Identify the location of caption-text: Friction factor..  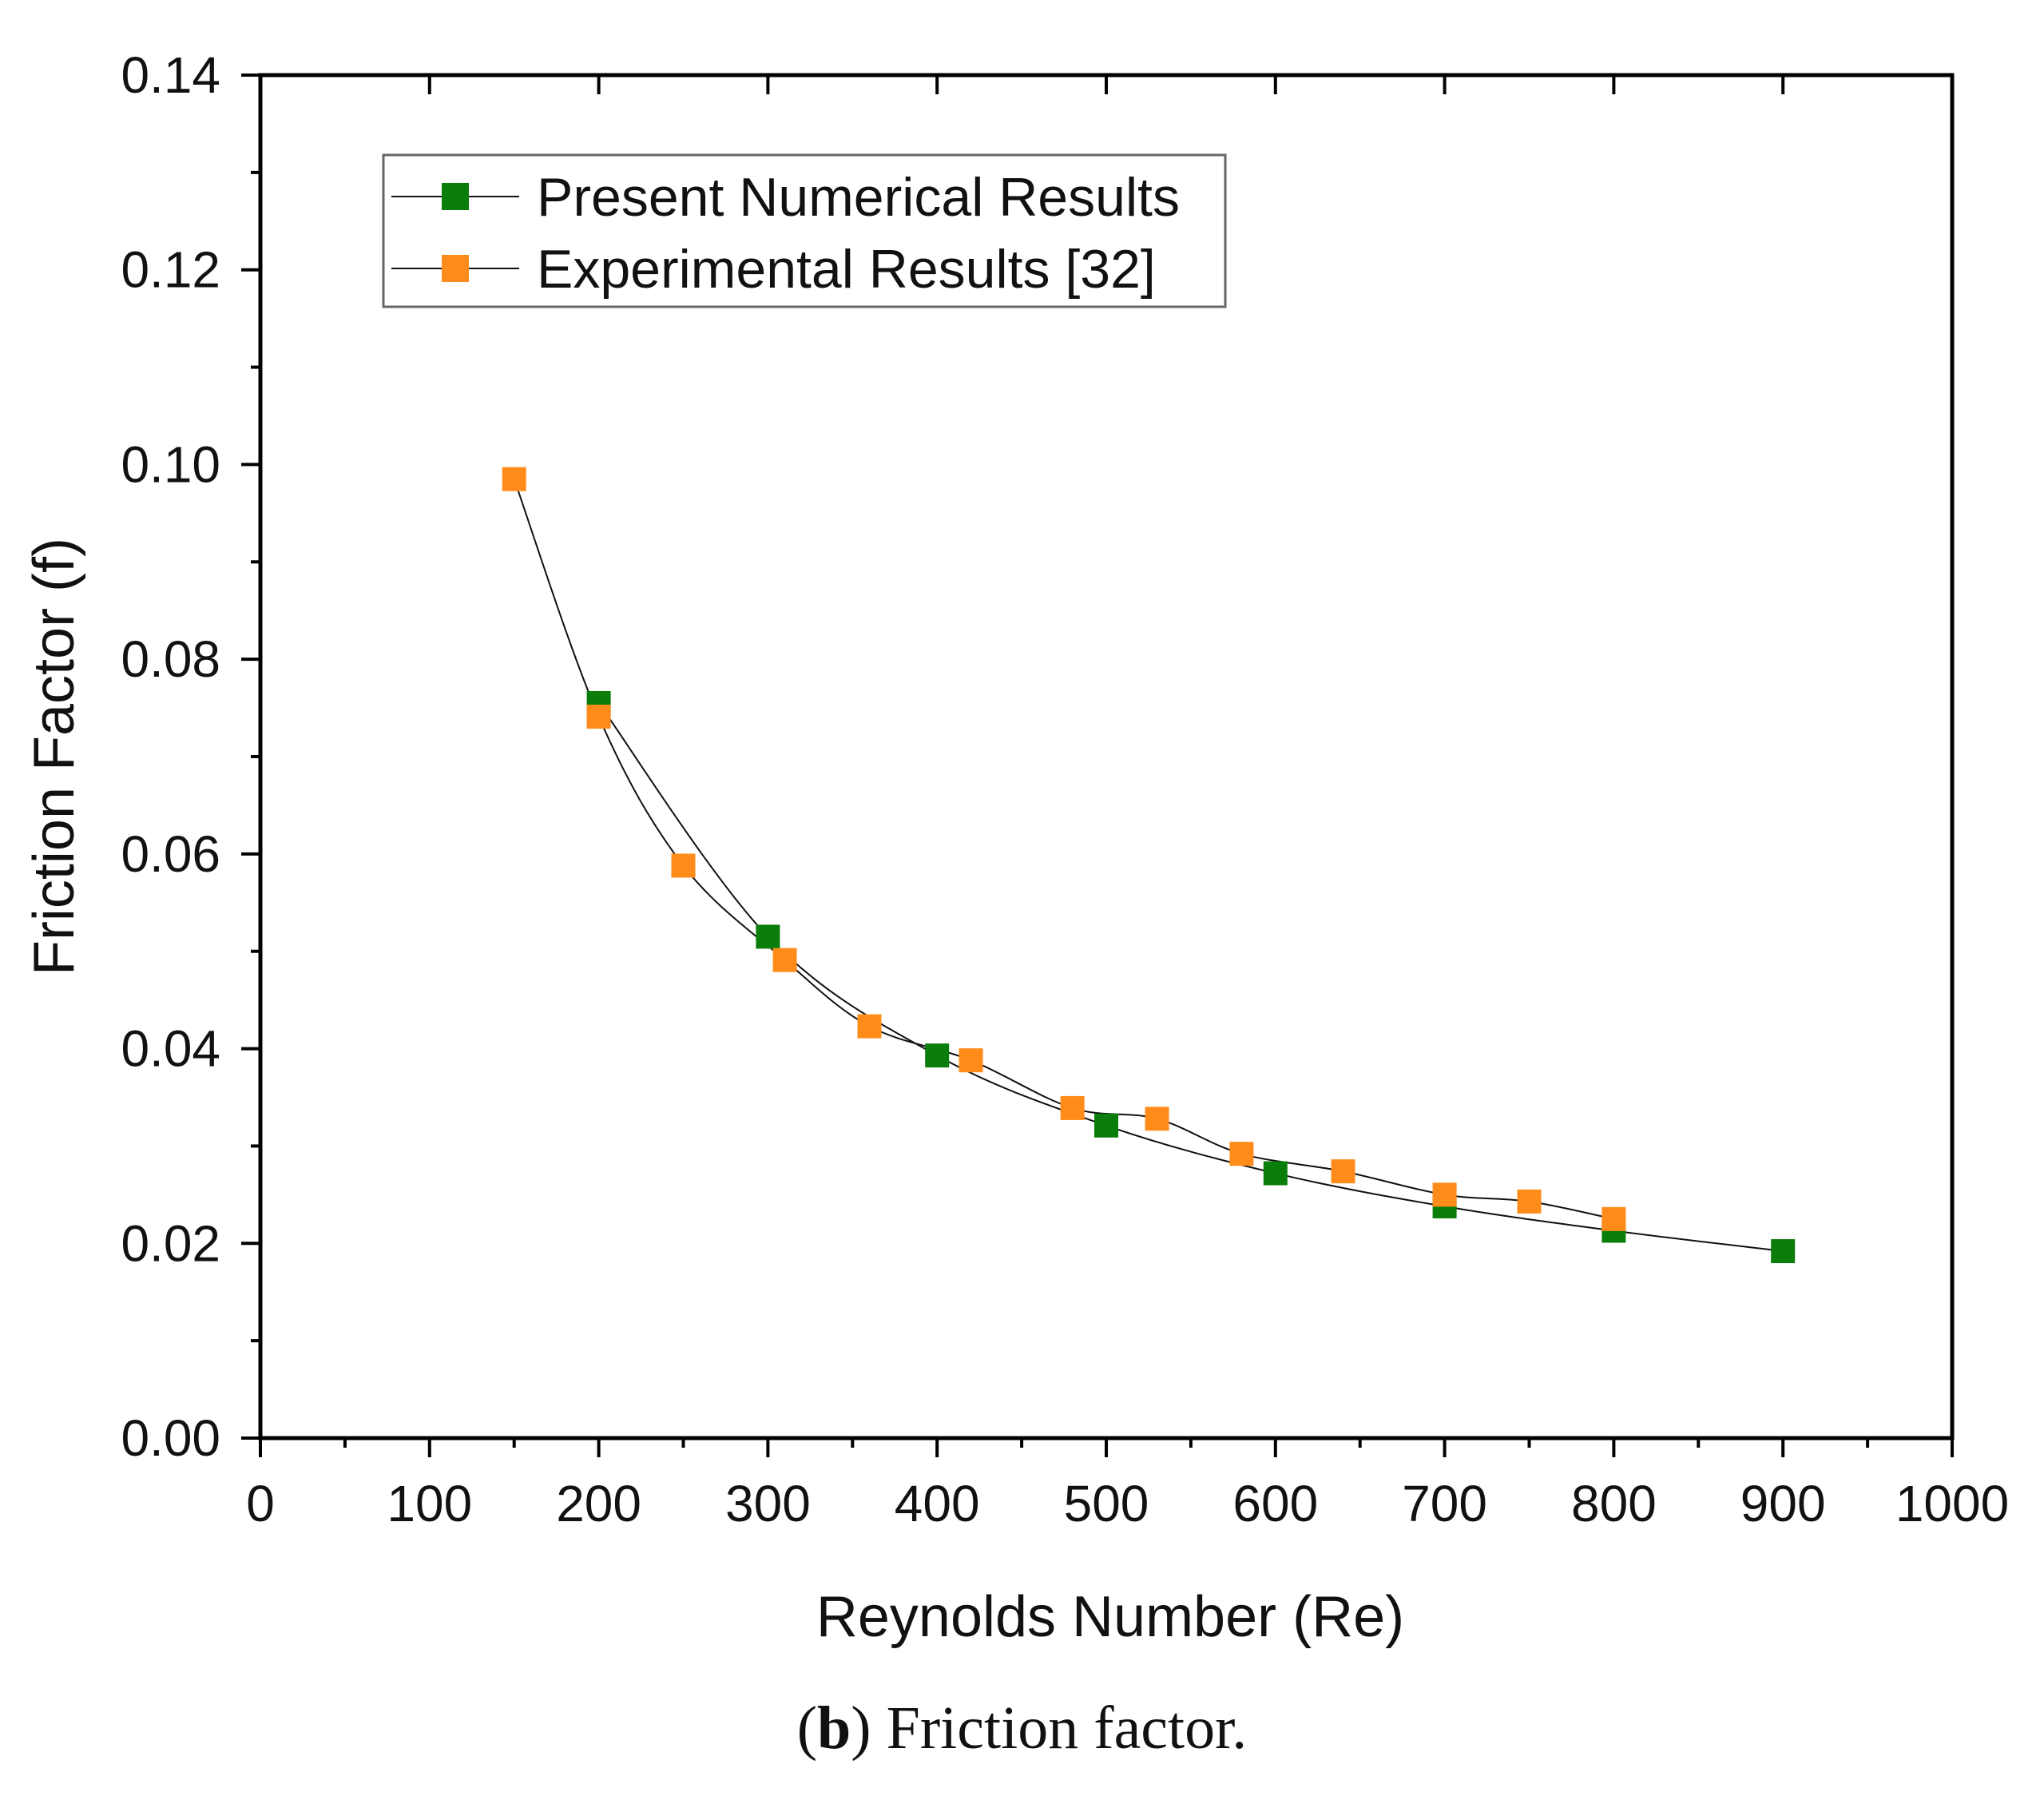
(1059, 1729).